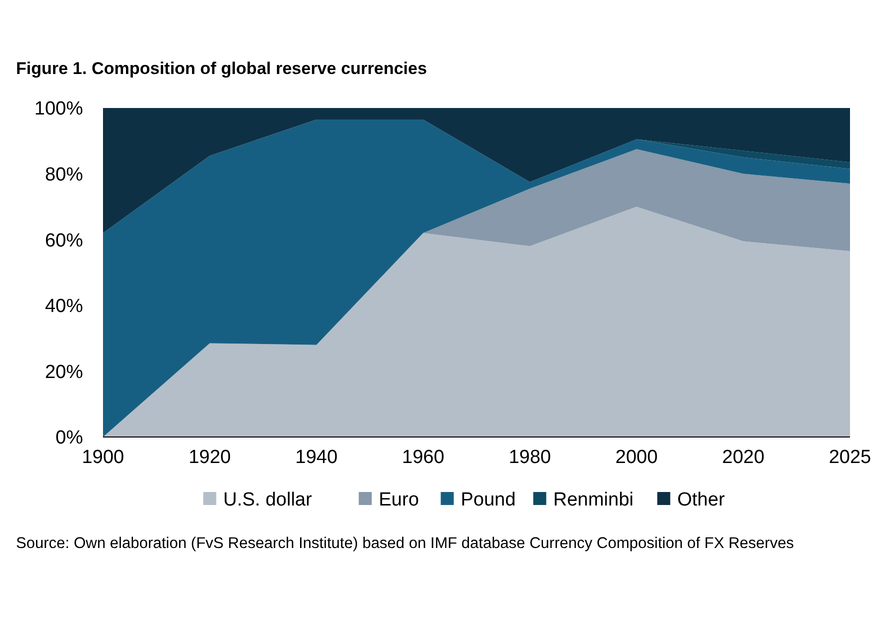  What do you see at coordinates (701, 500) in the screenshot?
I see `legend-label: Other` at bounding box center [701, 500].